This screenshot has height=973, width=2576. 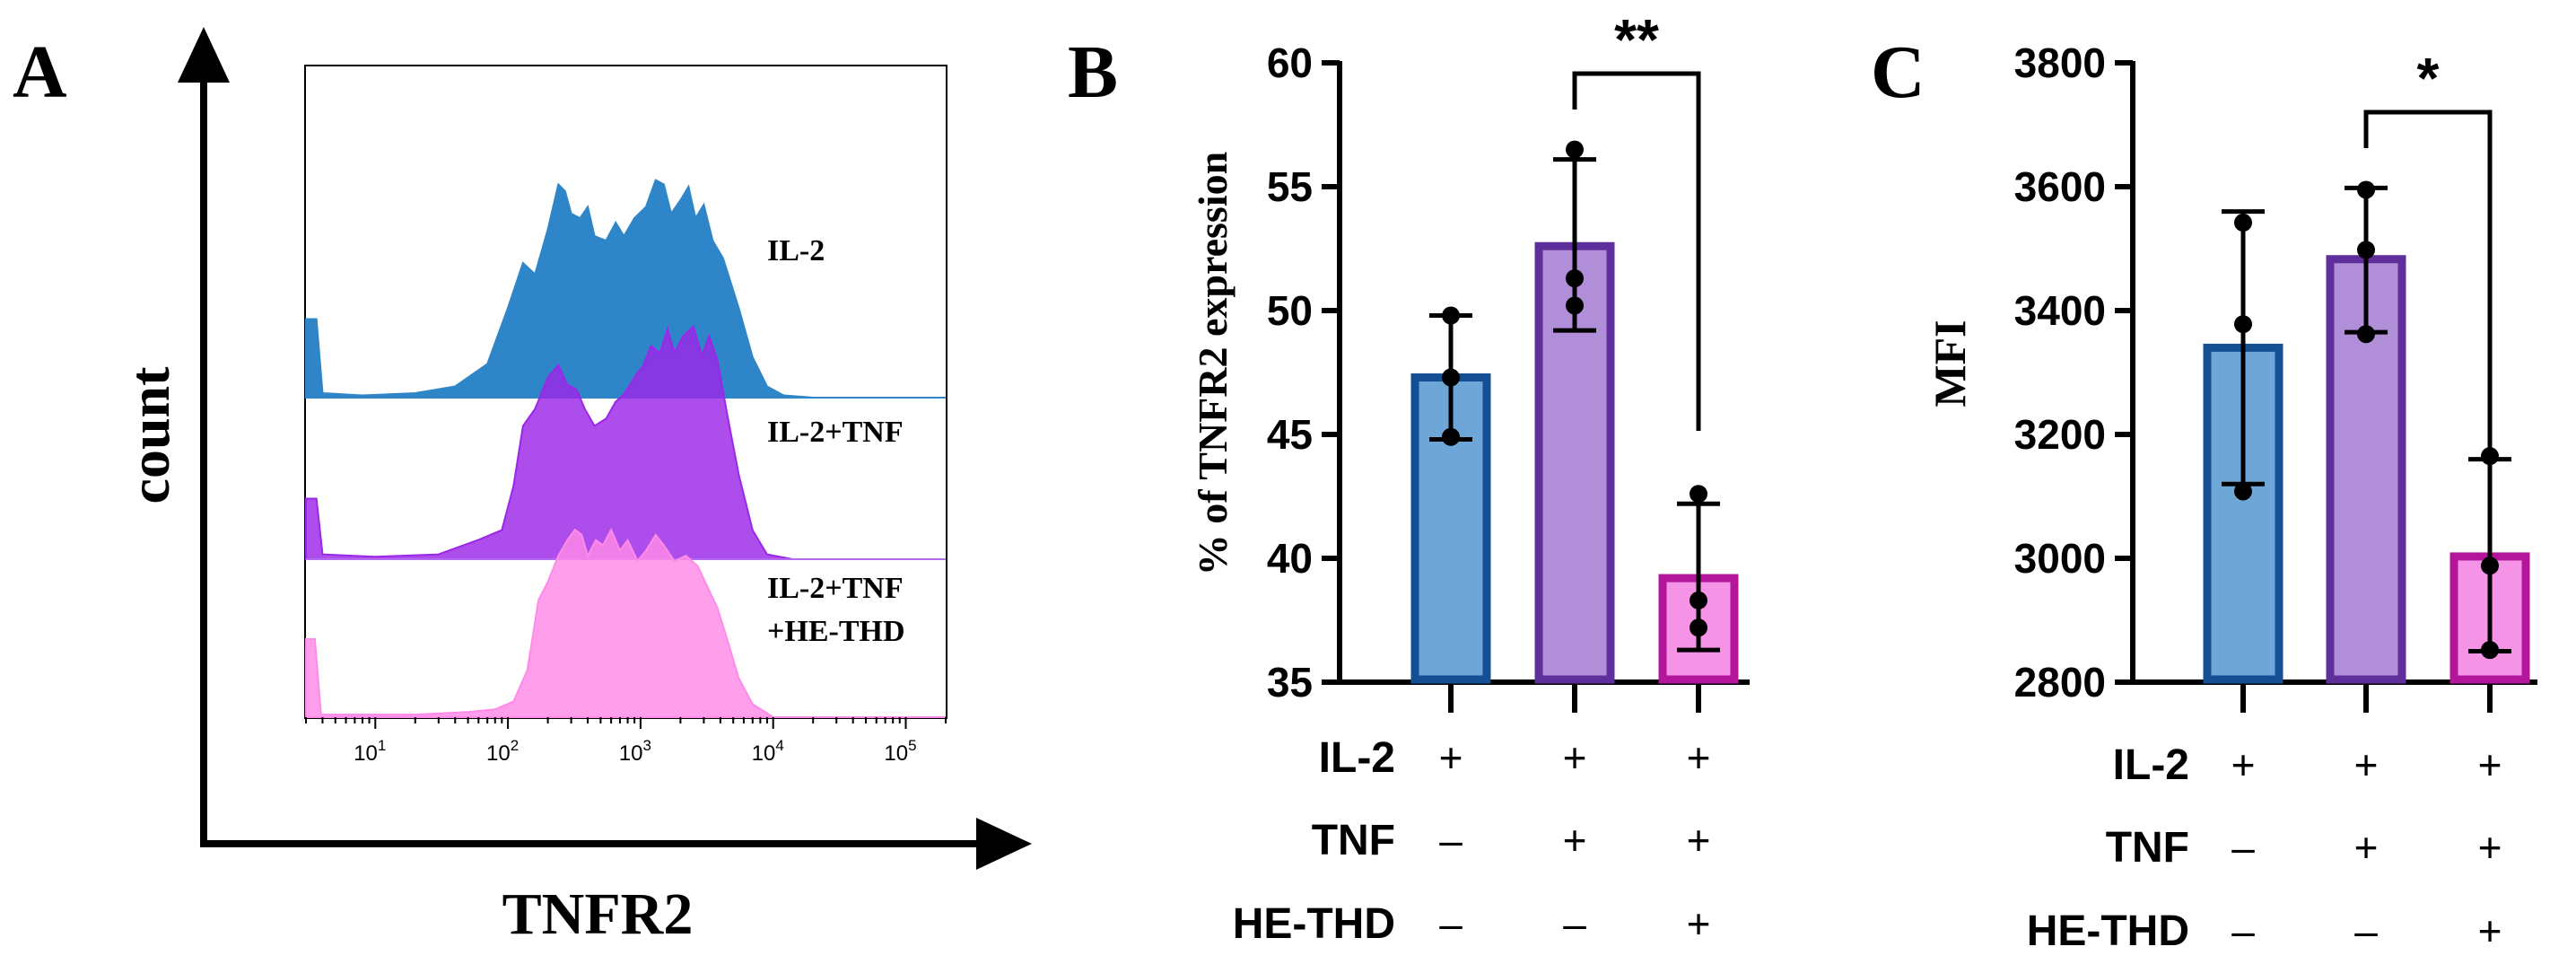 I want to click on panel-b-y-tick-label: 50, so click(x=1290, y=310).